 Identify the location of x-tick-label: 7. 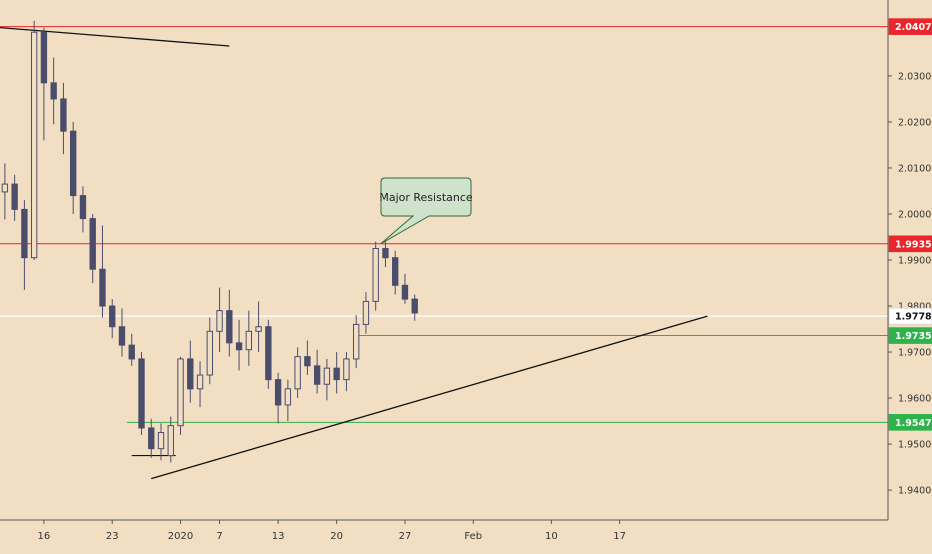
(219, 536).